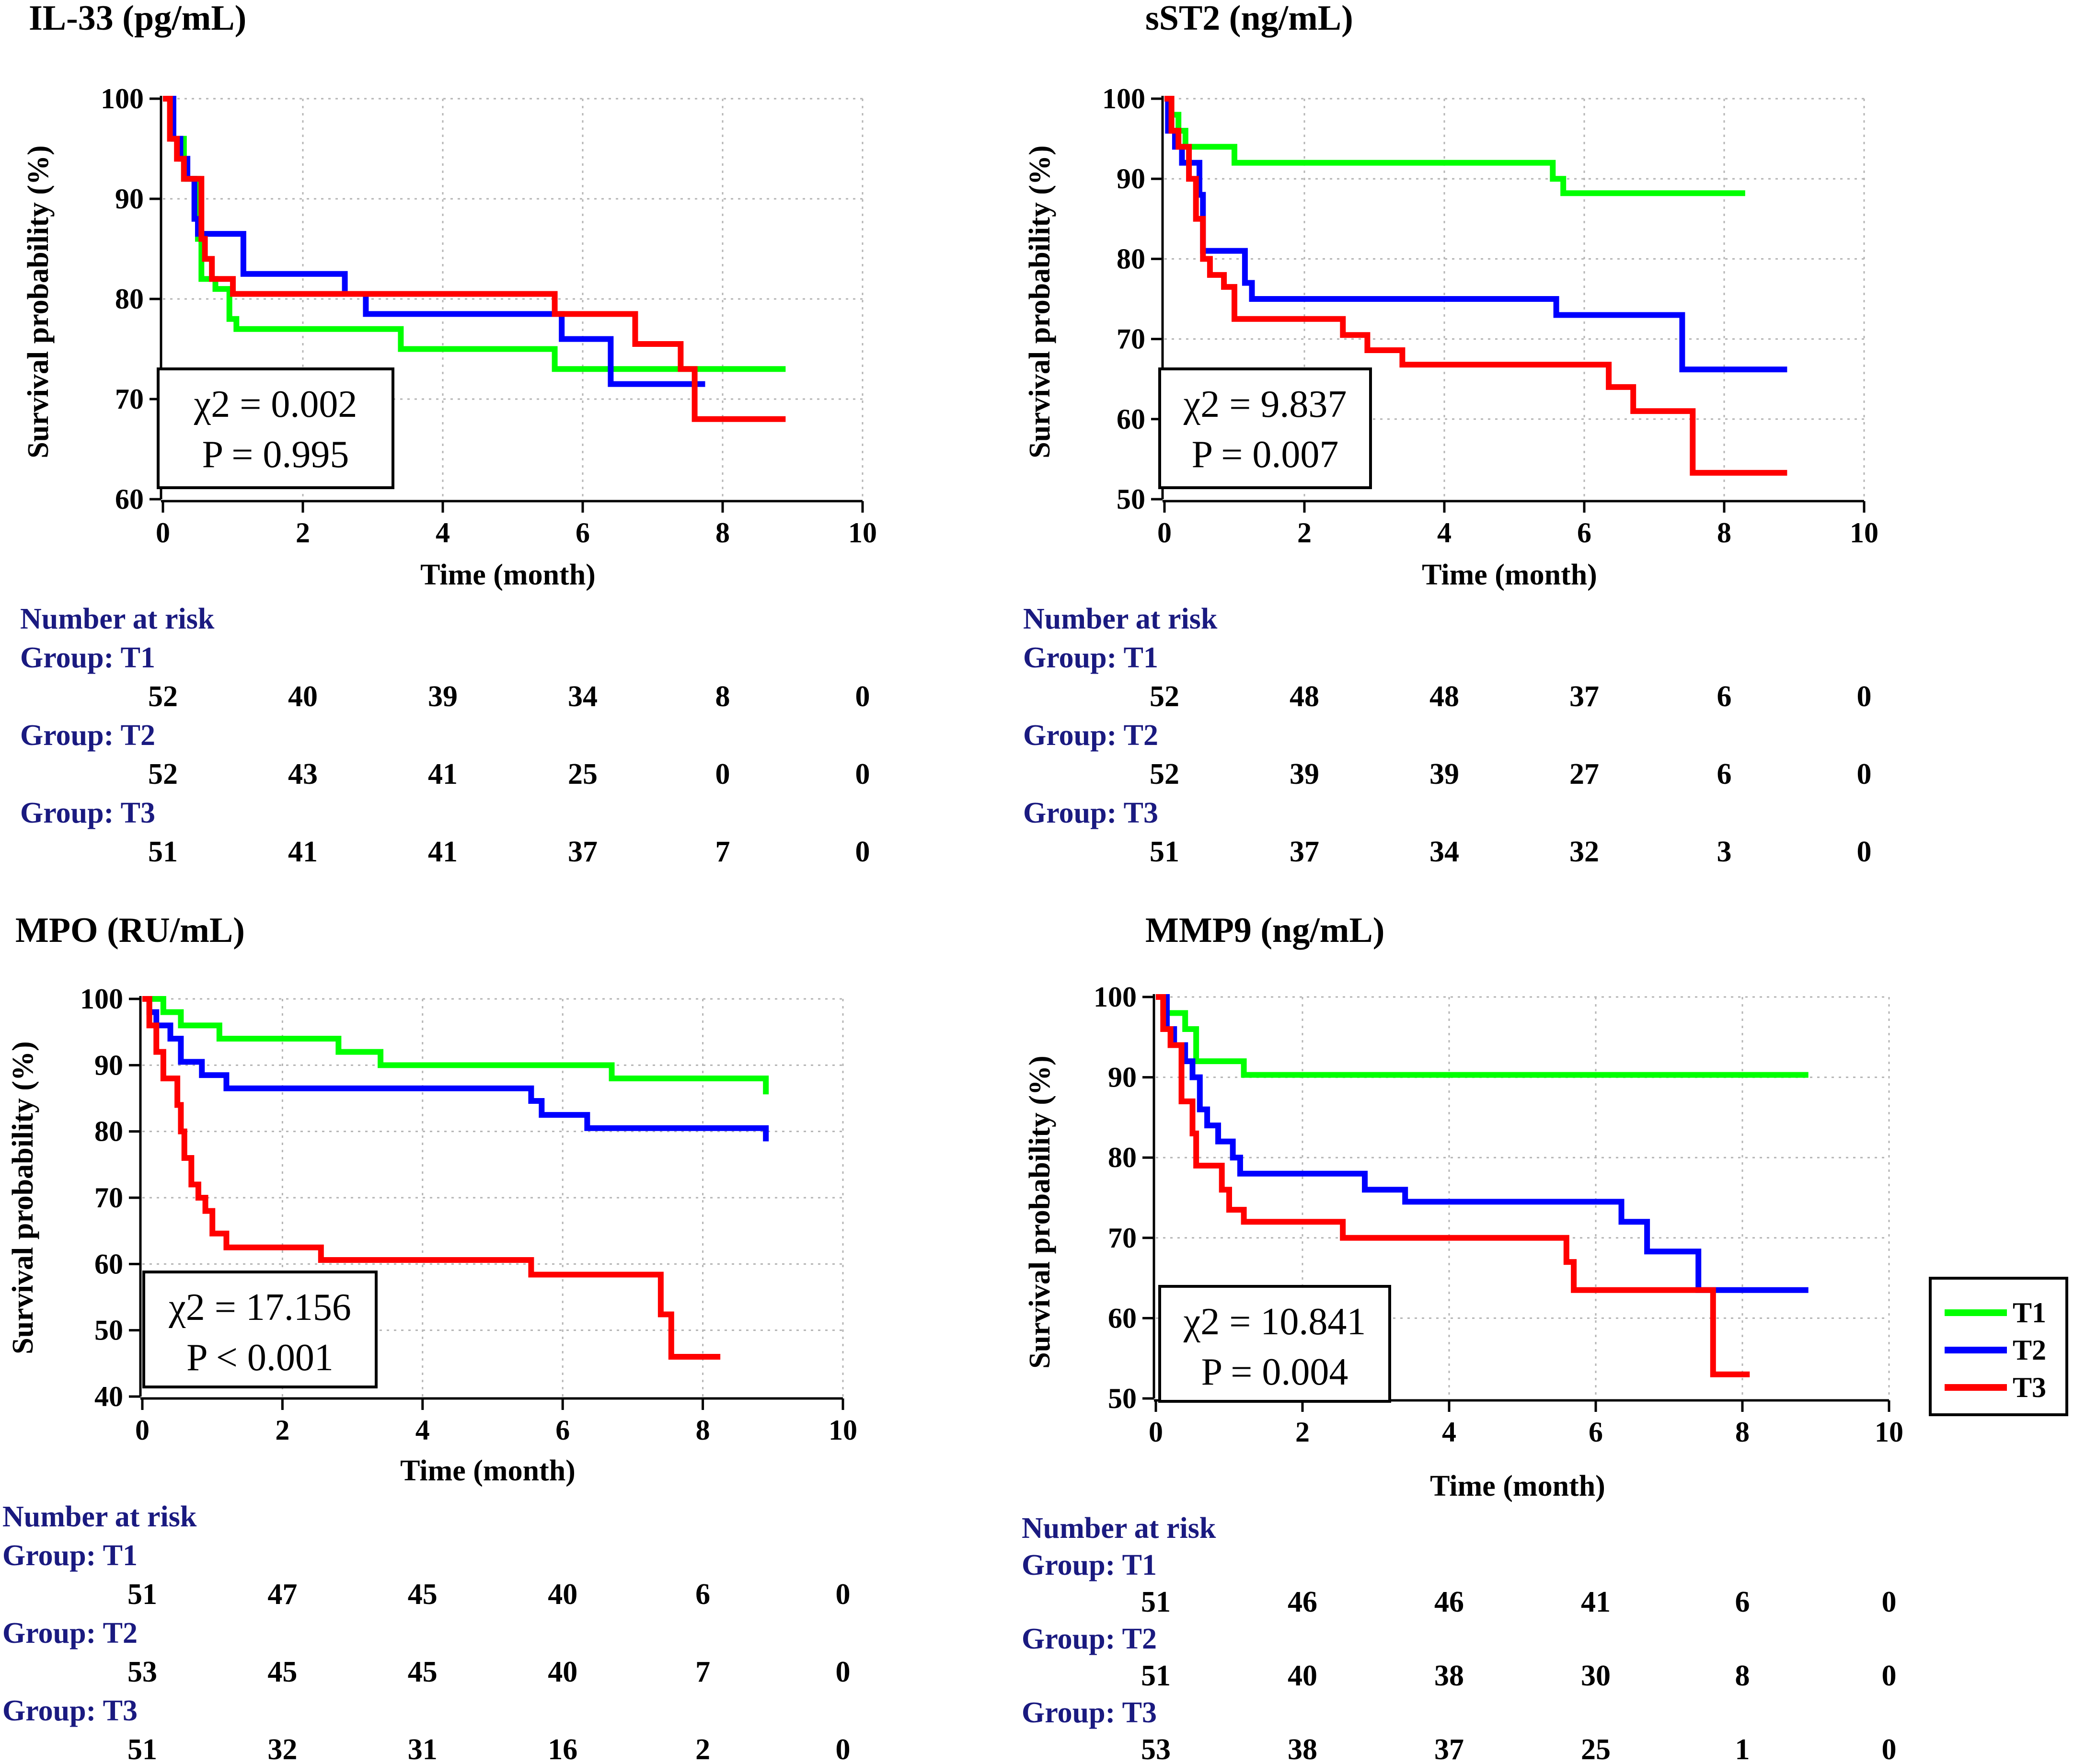 This screenshot has width=2074, height=1764. Describe the element at coordinates (303, 533) in the screenshot. I see `x-tick-label: 2` at that location.